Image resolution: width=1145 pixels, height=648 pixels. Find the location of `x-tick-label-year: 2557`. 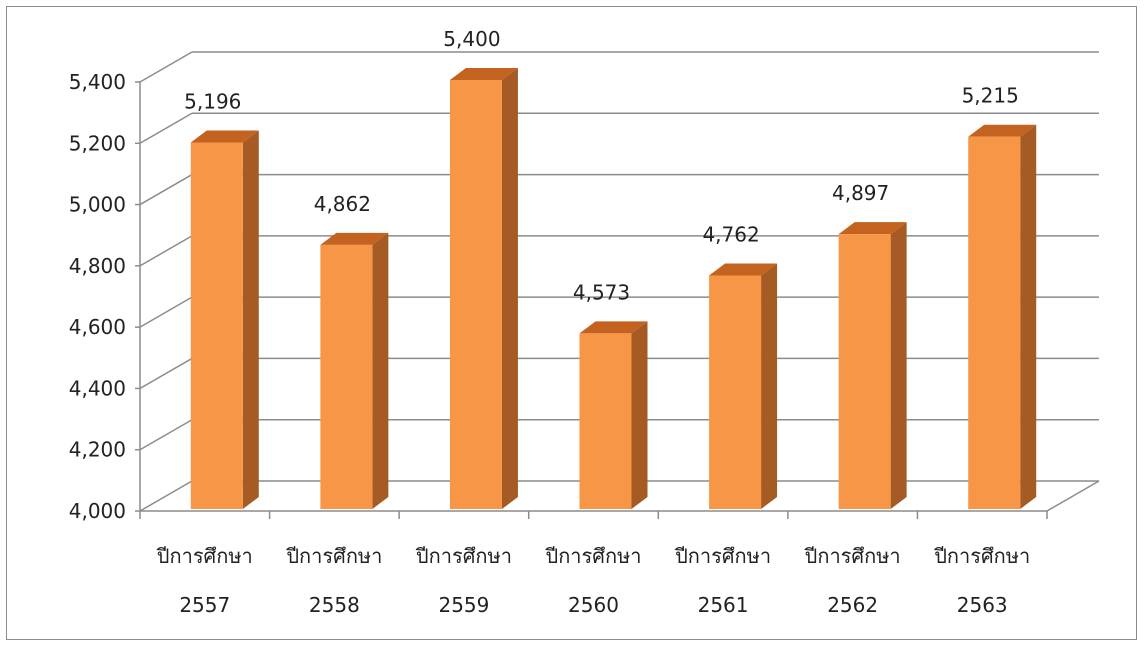

x-tick-label-year: 2557 is located at coordinates (204, 605).